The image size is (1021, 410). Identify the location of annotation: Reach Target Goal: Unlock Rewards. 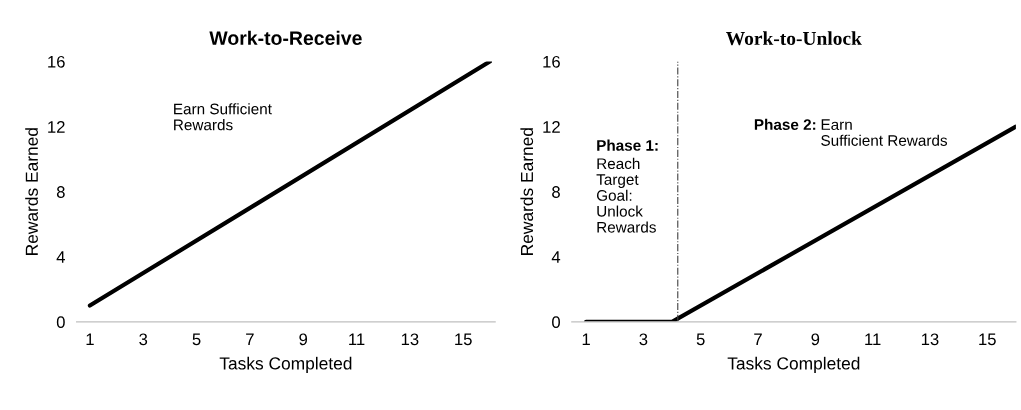
(626, 195).